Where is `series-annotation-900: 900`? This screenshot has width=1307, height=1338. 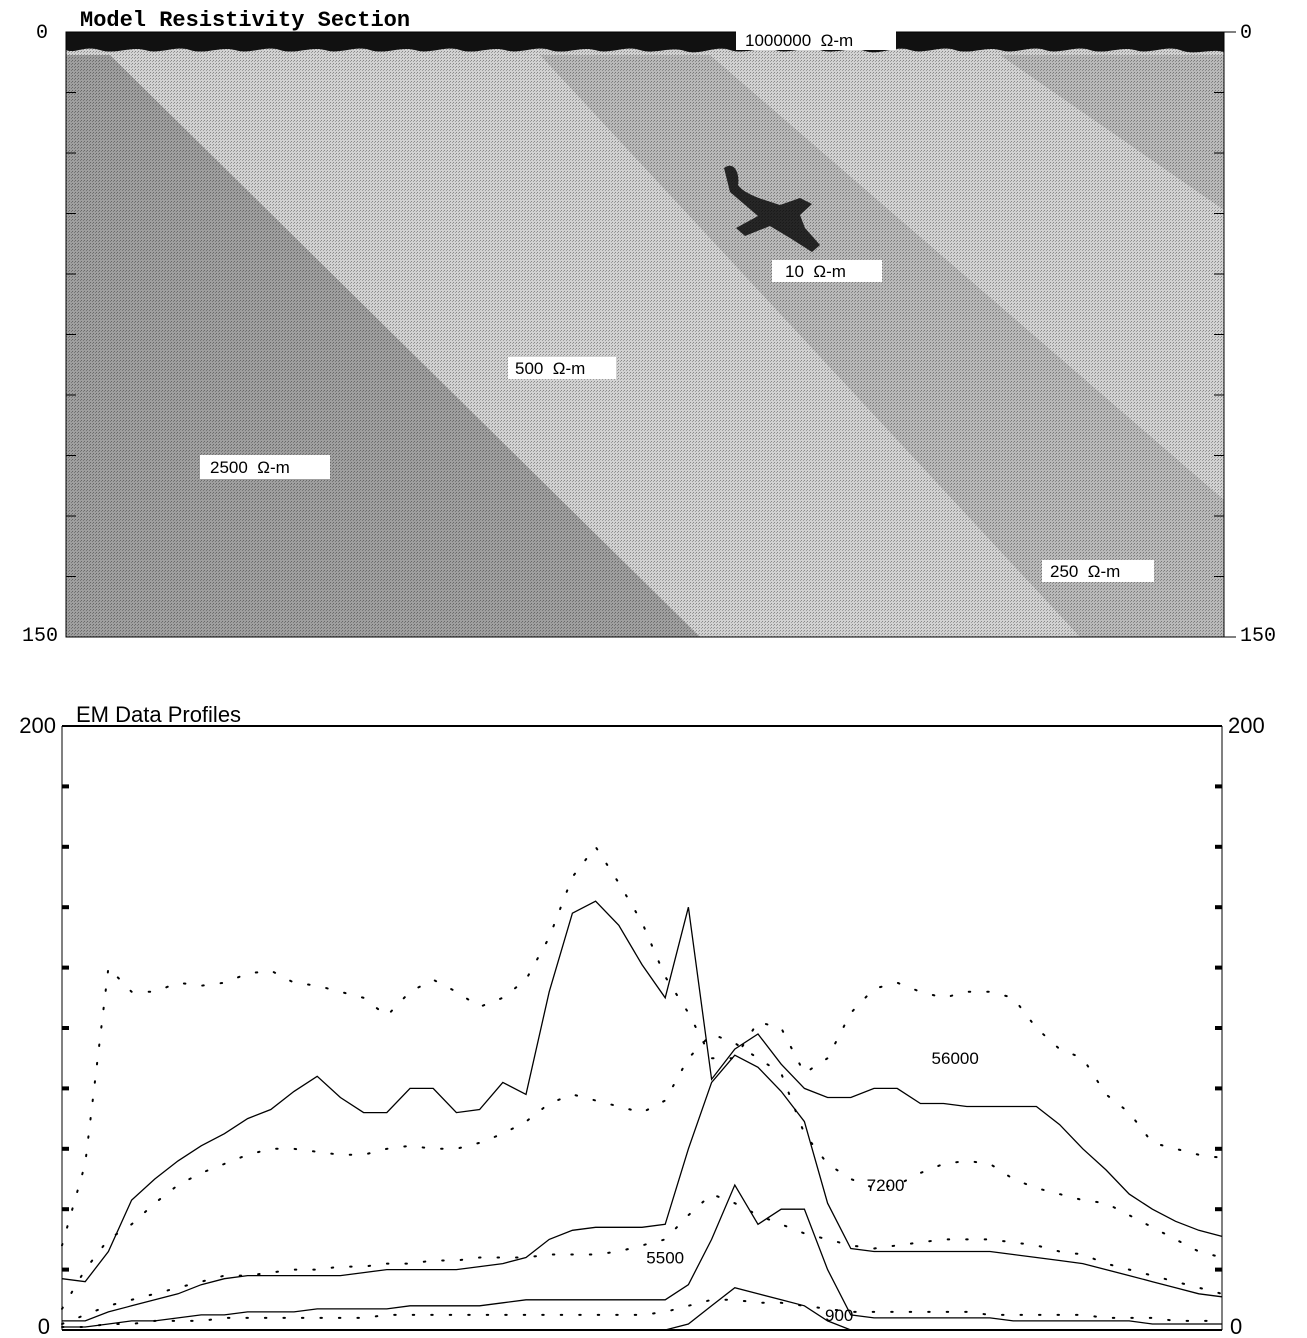
series-annotation-900: 900 is located at coordinates (839, 1315).